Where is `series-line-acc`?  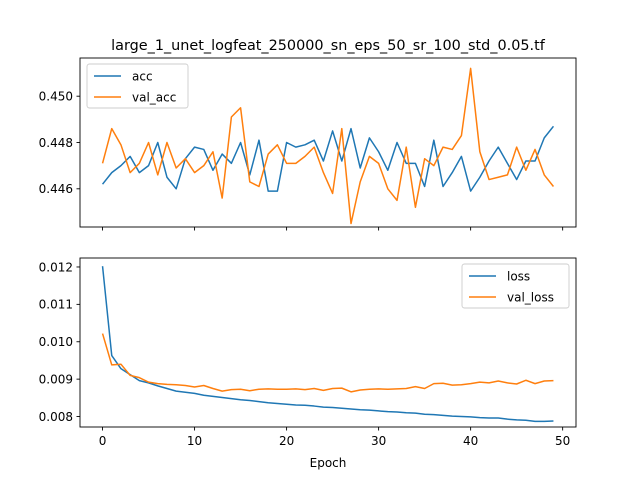
series-line-acc is located at coordinates (328, 158).